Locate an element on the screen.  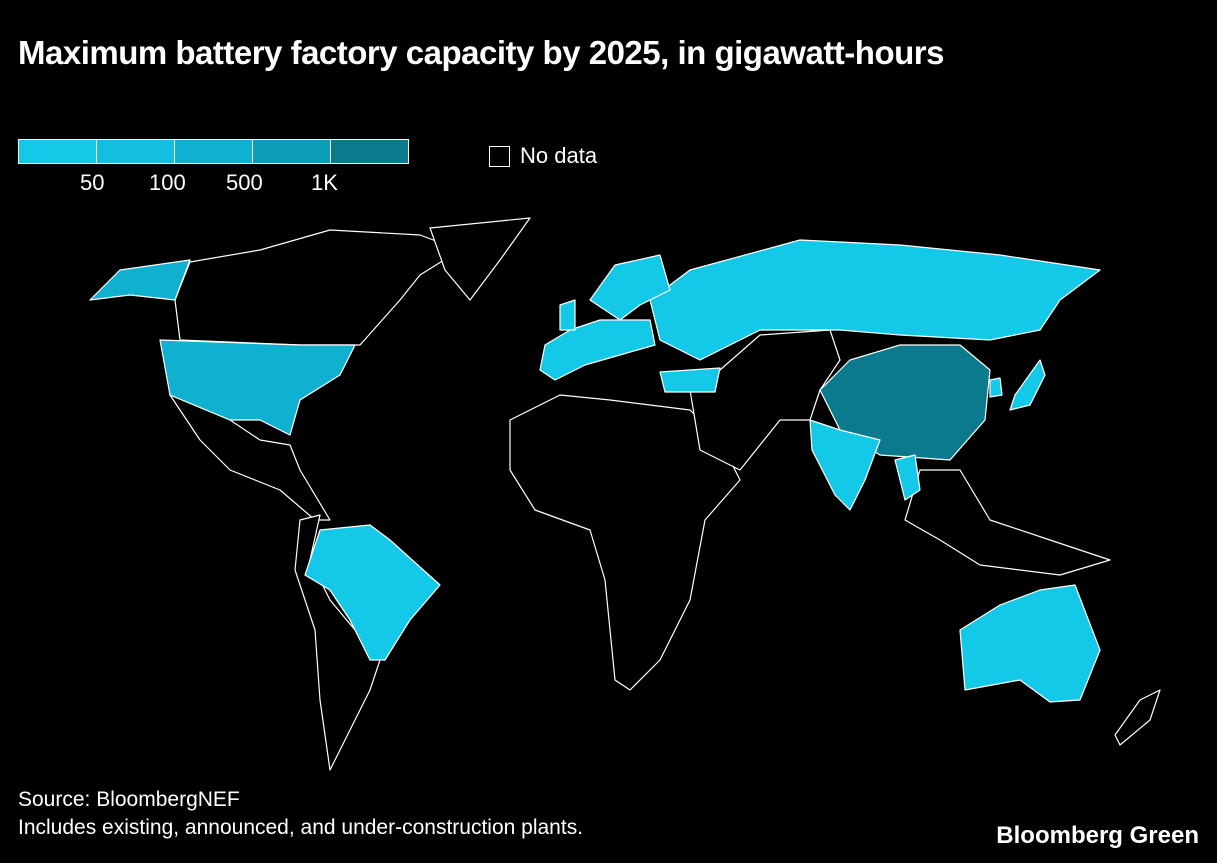
country-thailand is located at coordinates (907, 477).